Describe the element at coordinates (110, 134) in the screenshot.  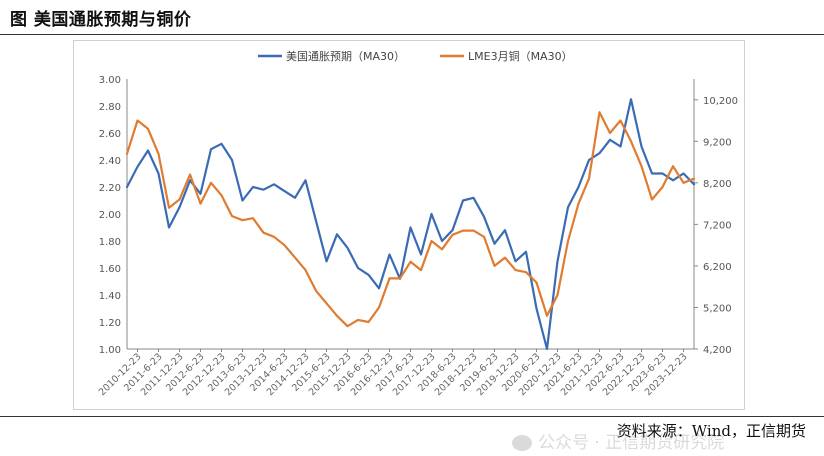
I see `y-left-tick-label: 2.60` at that location.